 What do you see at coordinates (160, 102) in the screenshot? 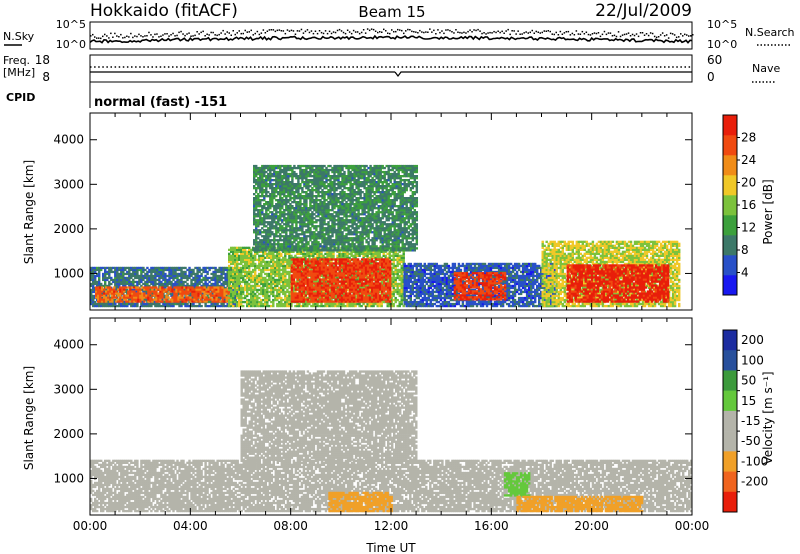
I see `cpid-value: normal (fast) -151` at bounding box center [160, 102].